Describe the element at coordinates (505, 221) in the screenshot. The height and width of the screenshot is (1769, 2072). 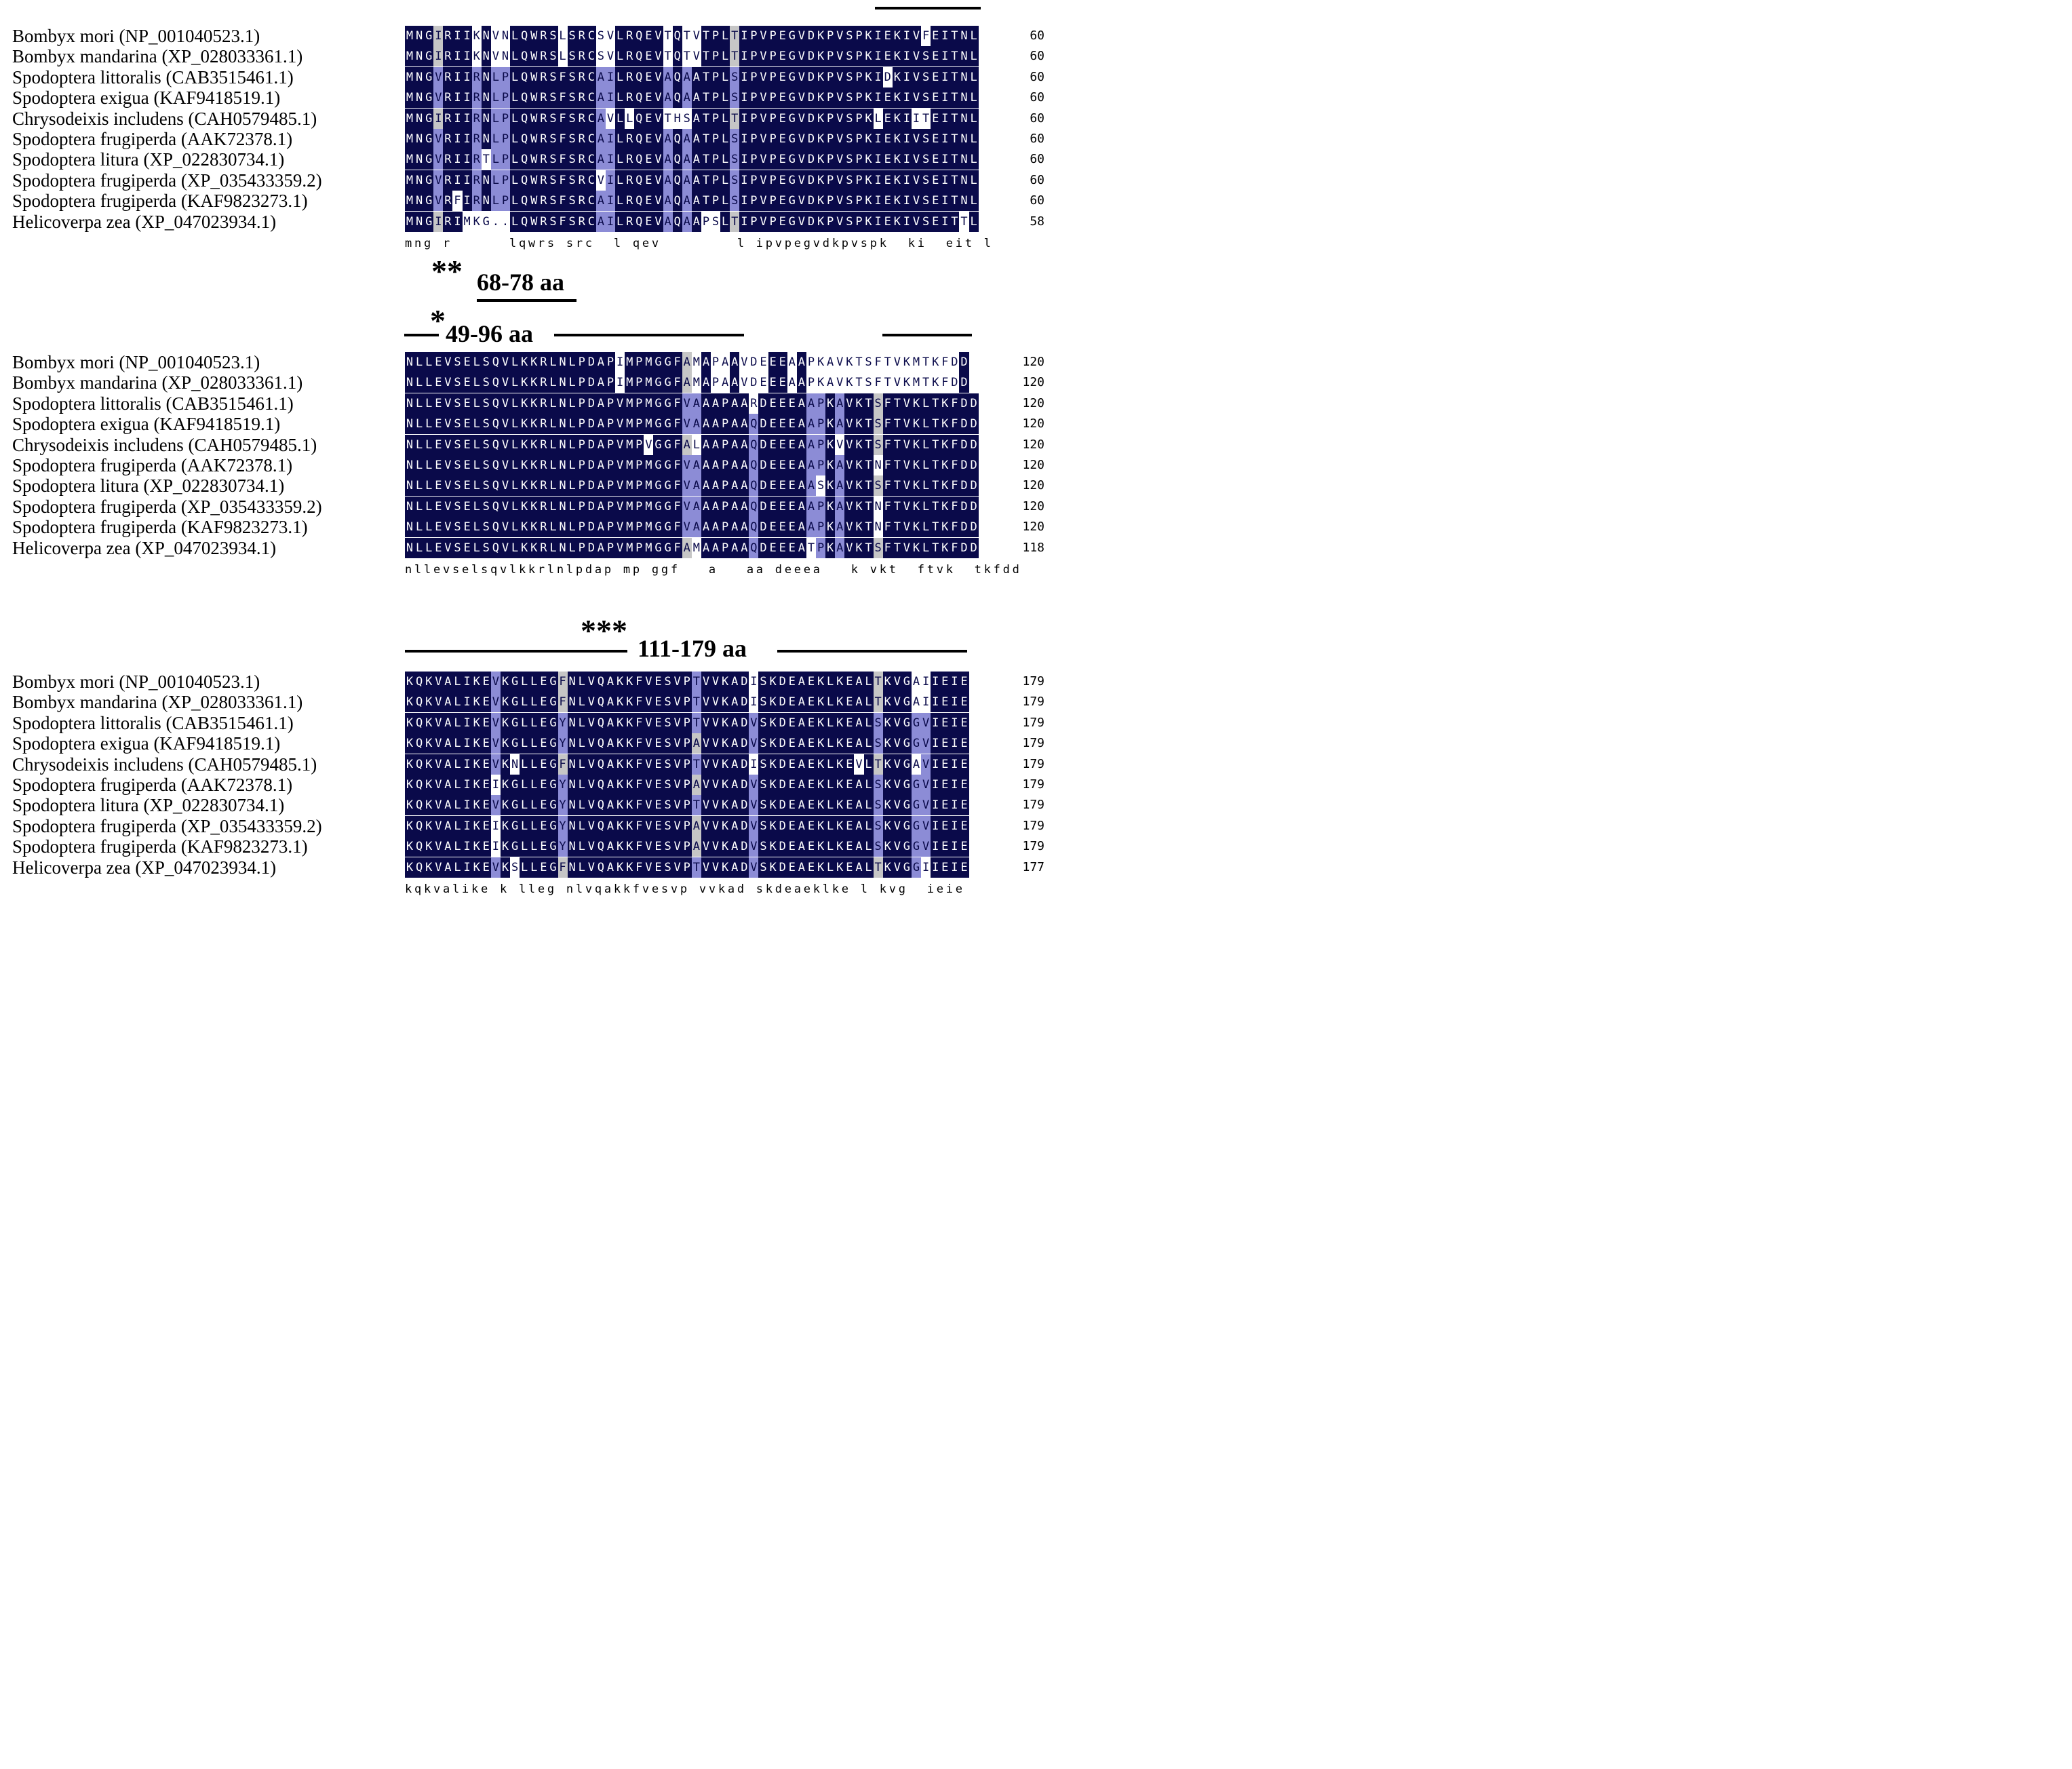
I see `residue: .` at that location.